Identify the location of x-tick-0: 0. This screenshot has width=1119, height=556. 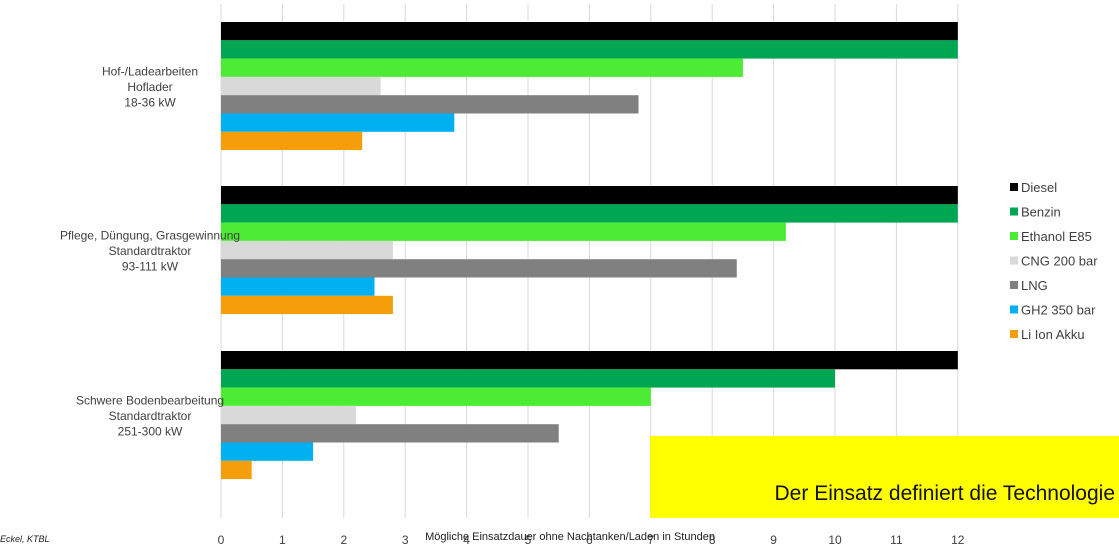
(221, 540).